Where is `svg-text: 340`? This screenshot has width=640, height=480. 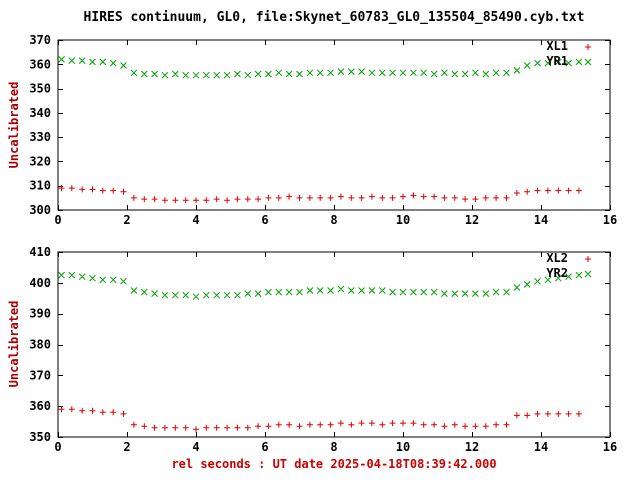
svg-text: 340 is located at coordinates (40, 113).